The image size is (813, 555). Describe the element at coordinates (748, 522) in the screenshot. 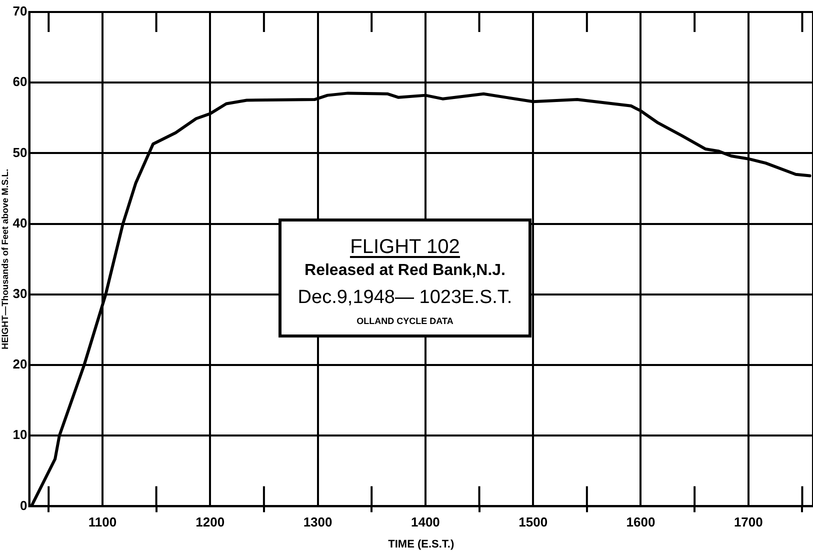

I see `x-tick-label: 1700` at that location.